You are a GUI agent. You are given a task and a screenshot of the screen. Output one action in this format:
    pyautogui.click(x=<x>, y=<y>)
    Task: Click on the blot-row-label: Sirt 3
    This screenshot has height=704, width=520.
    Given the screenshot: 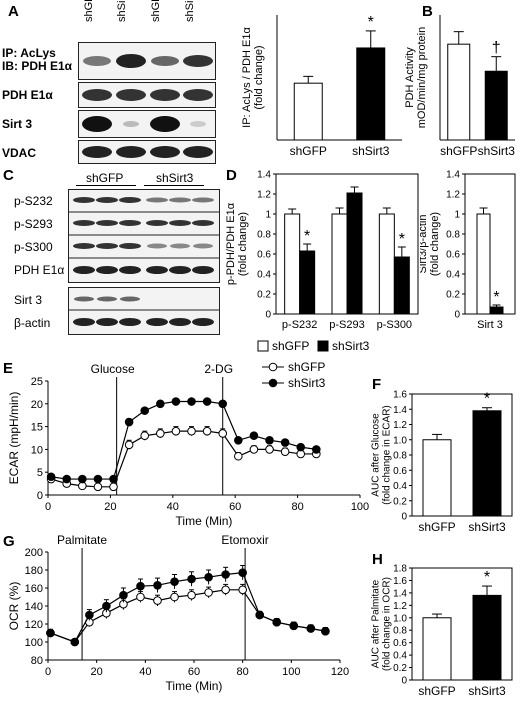 What is the action you would take?
    pyautogui.click(x=28, y=300)
    